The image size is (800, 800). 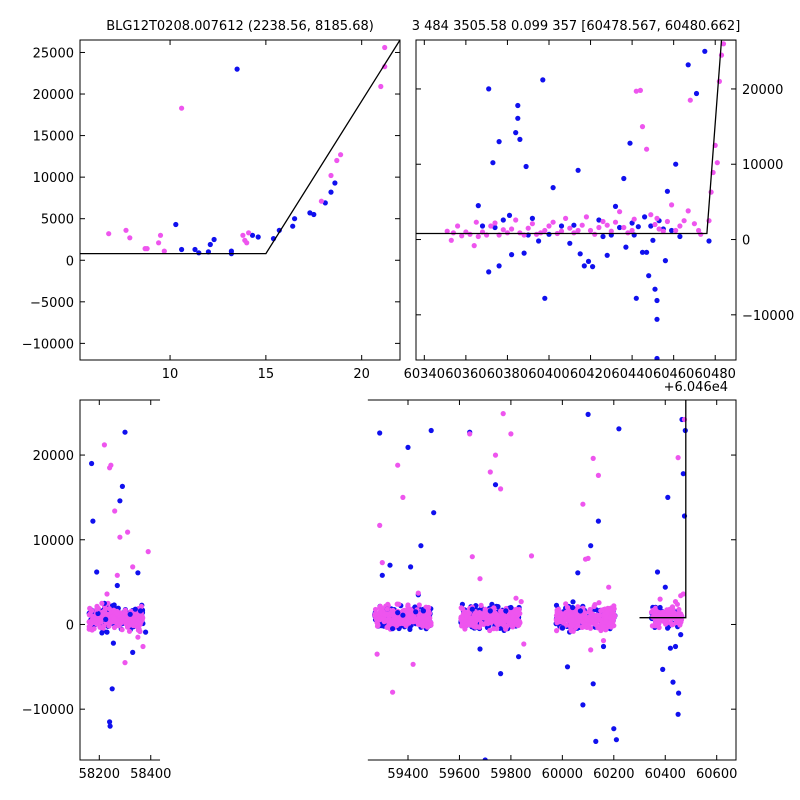 I want to click on x-tick-label: 20, so click(x=361, y=374).